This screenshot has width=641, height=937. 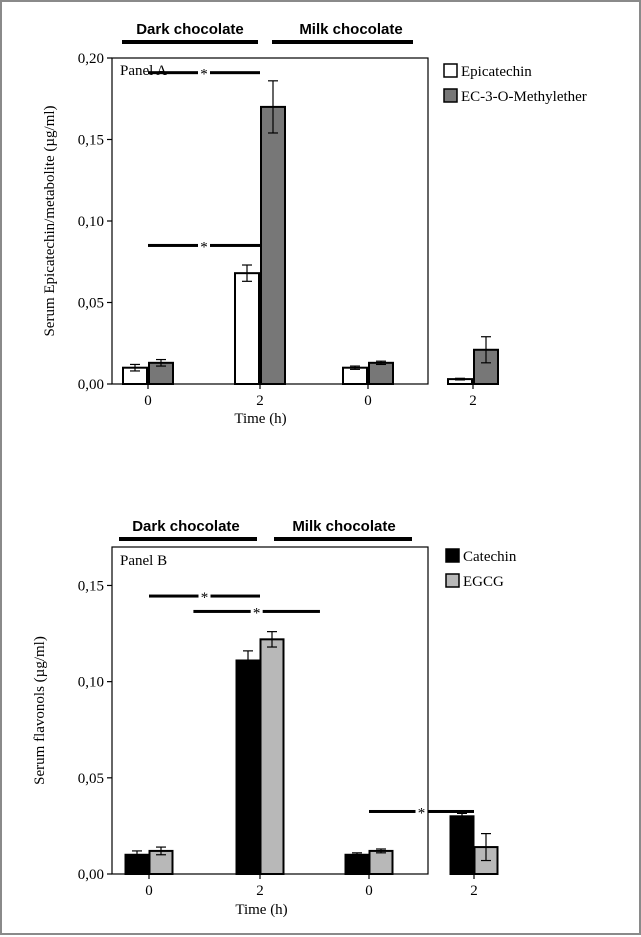 I want to click on panel-b-y-tick-label: 0,05, so click(x=91, y=779).